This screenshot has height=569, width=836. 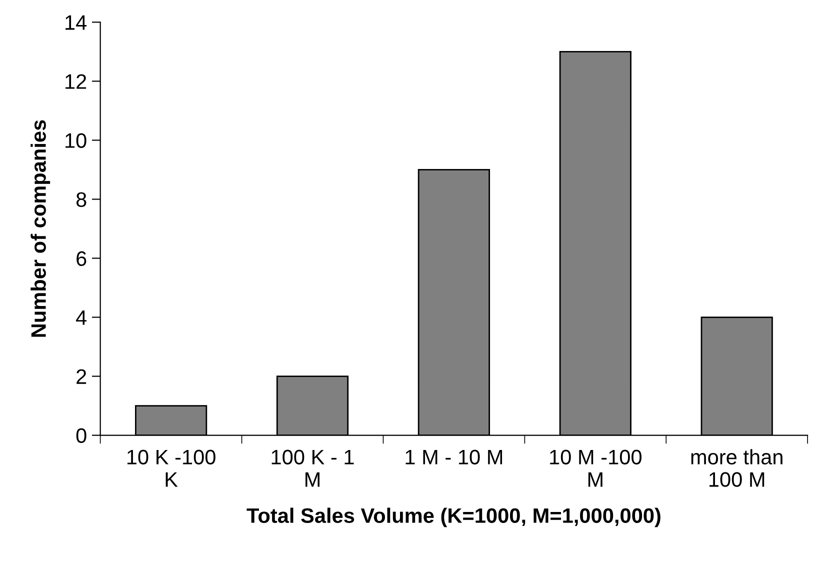 I want to click on x-tick-label: 10 M -100 M, so click(x=596, y=468).